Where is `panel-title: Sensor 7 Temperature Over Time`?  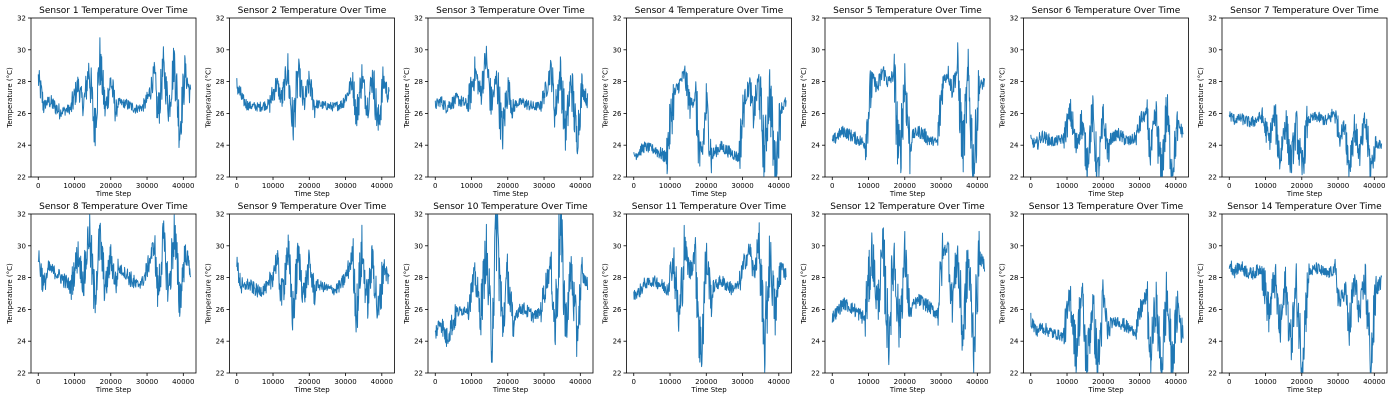 panel-title: Sensor 7 Temperature Over Time is located at coordinates (1304, 11).